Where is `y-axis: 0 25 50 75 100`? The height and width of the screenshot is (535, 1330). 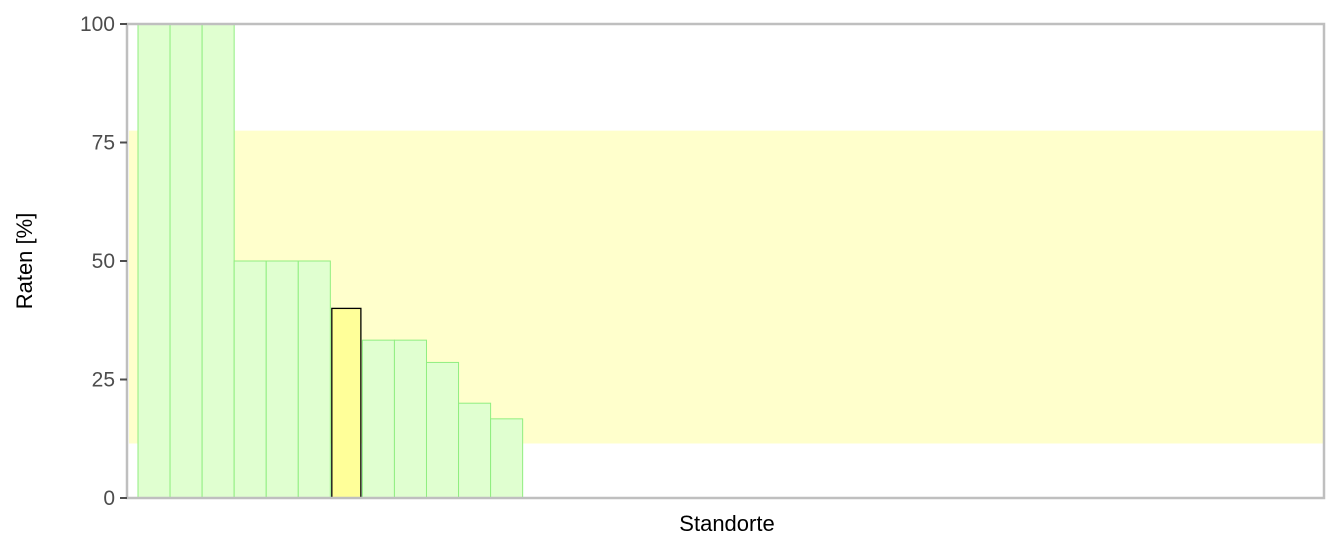 y-axis: 0 25 50 75 100 is located at coordinates (103, 261).